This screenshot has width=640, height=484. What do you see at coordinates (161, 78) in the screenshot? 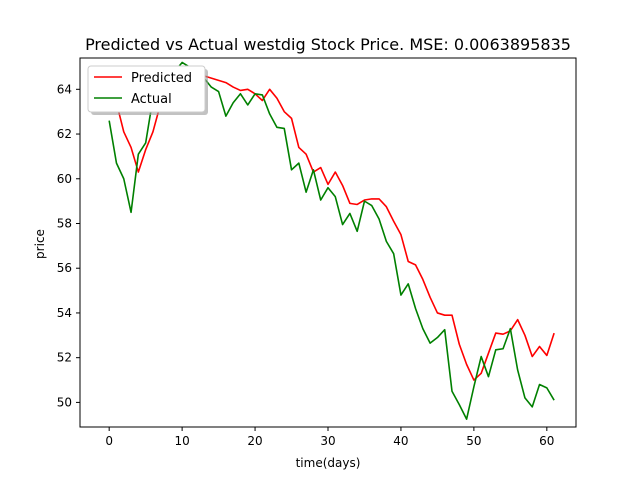
I see `legend-label-predicted: Predicted` at bounding box center [161, 78].